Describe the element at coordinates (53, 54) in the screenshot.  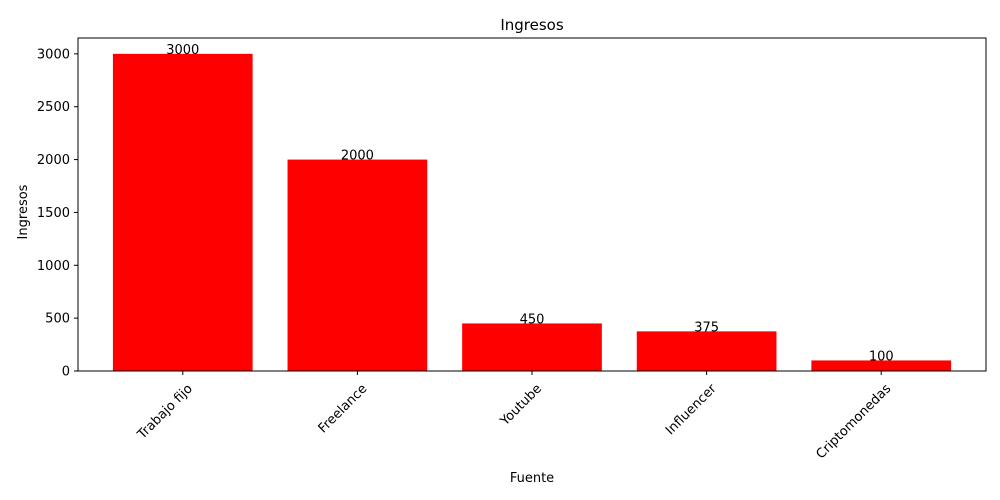
I see `y-tick-label-6: 3000` at that location.